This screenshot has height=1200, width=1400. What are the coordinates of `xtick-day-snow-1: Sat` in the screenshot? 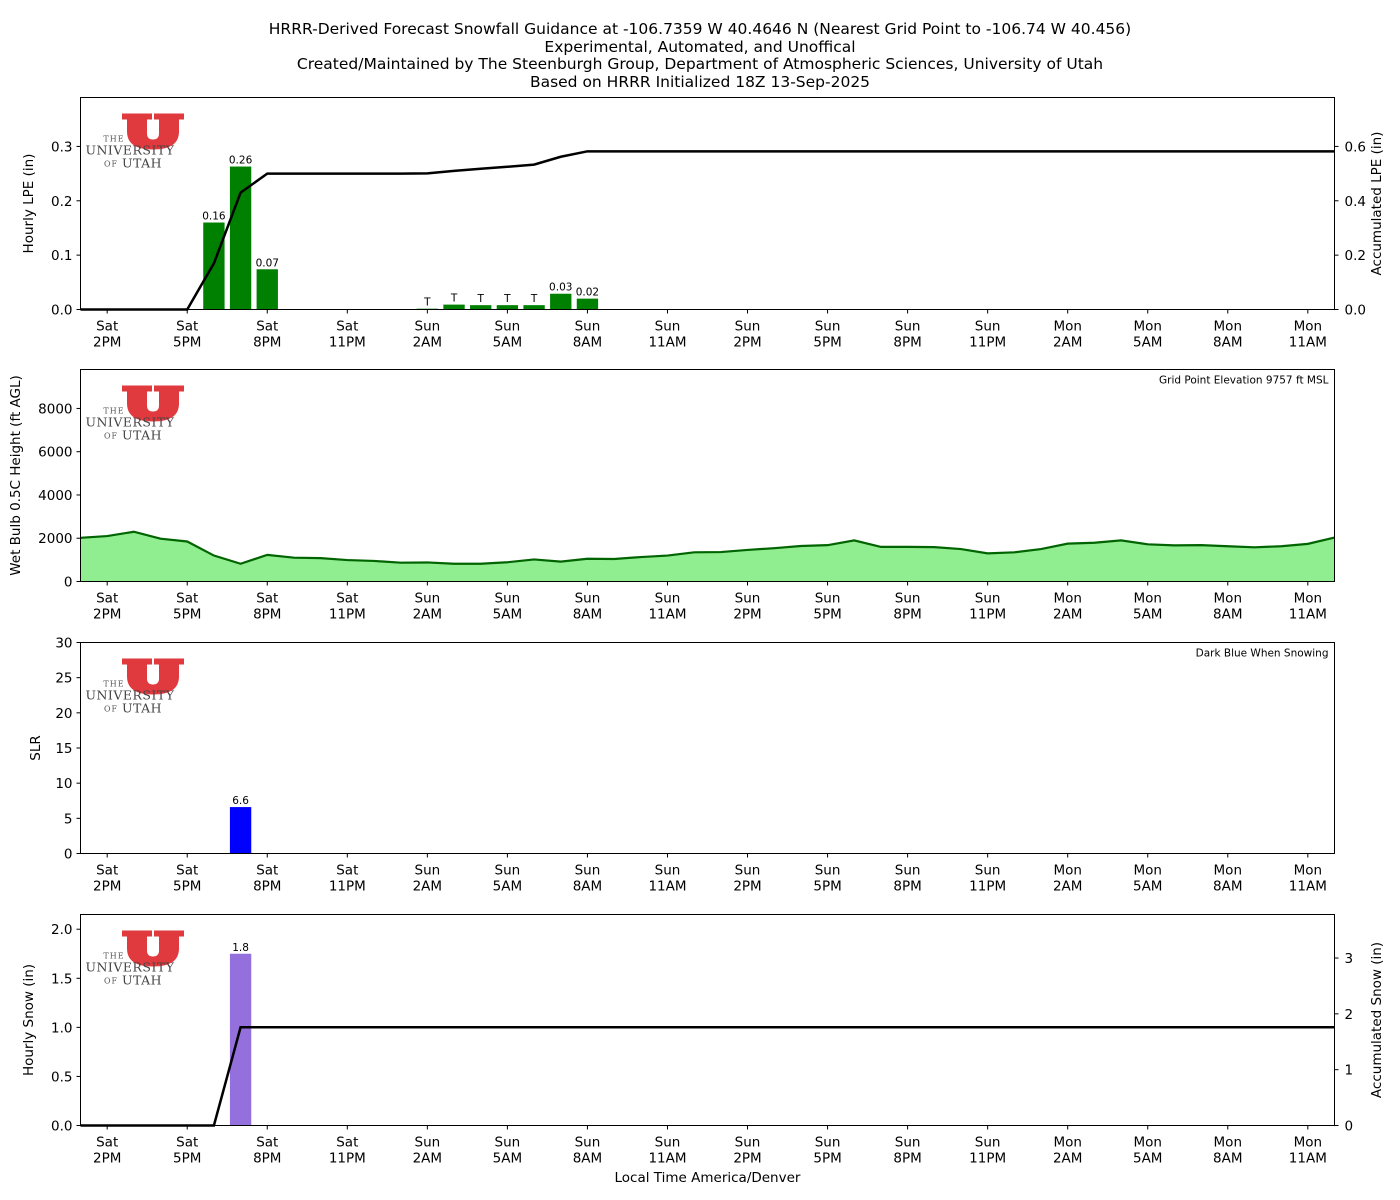 It's located at (187, 1143).